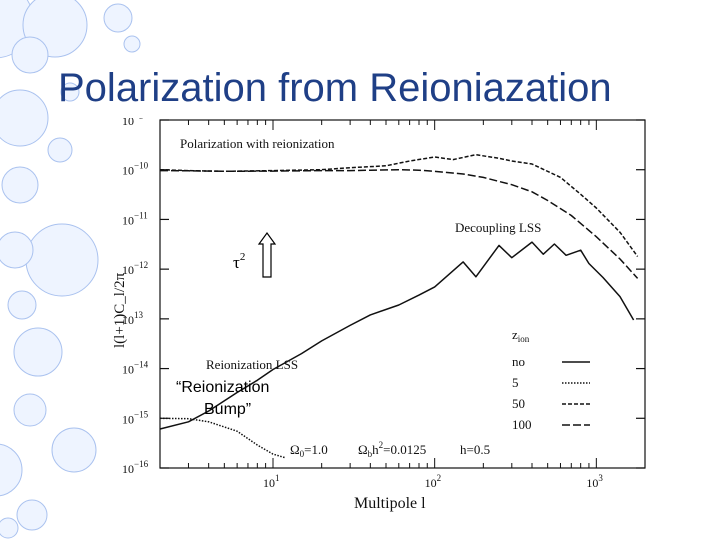 The height and width of the screenshot is (540, 720). What do you see at coordinates (271, 481) in the screenshot?
I see `x-tick-label: 10¹` at bounding box center [271, 481].